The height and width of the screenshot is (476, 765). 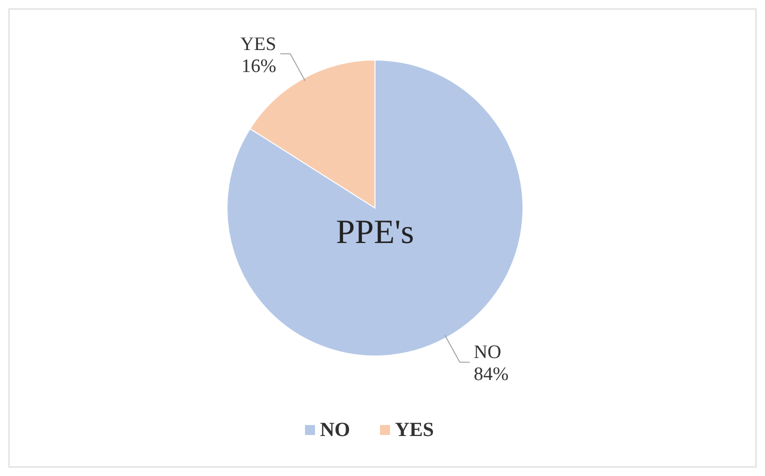 I want to click on data-label: 84%, so click(x=491, y=375).